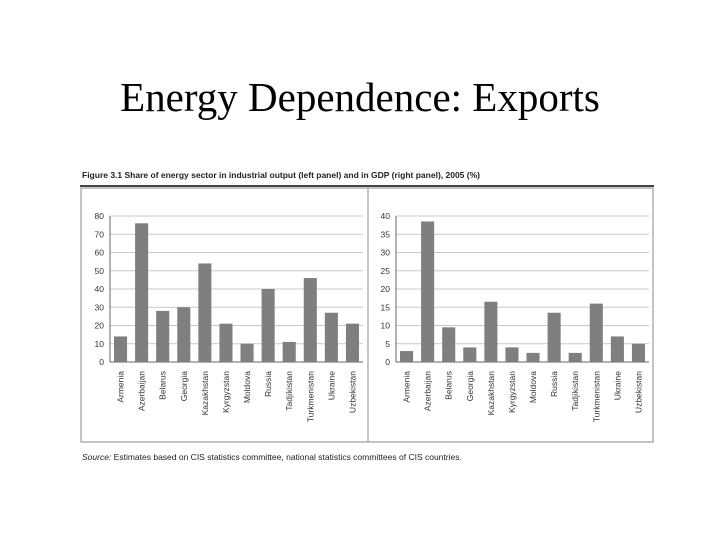 The image size is (720, 540). Describe the element at coordinates (247, 352) in the screenshot. I see `bar-1-moldova` at that location.